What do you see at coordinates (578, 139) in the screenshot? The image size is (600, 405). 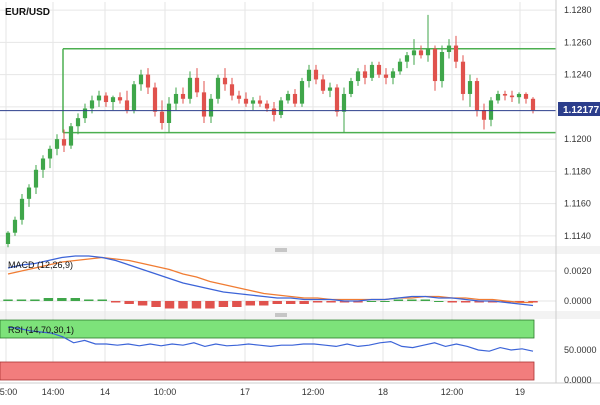 I see `y-tick-label: 1.1200` at bounding box center [578, 139].